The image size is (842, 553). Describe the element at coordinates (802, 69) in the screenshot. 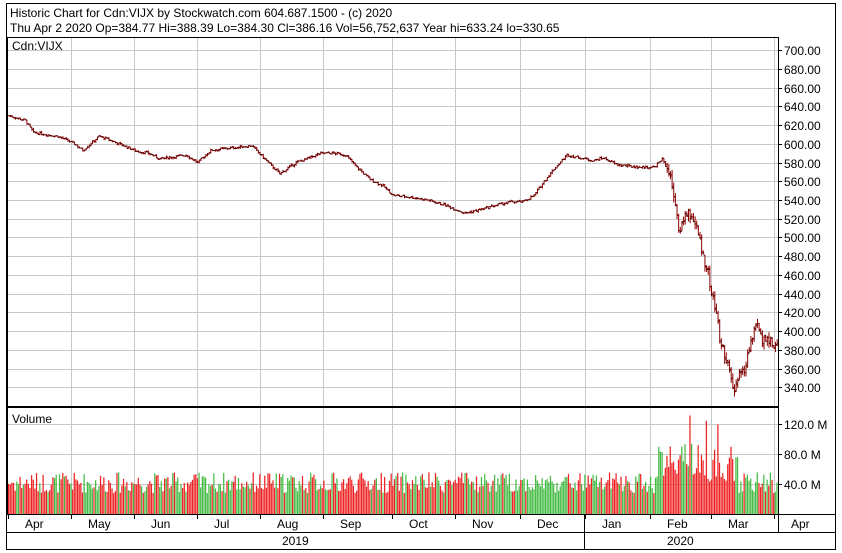

I see `price-y-tick-label: 680.00` at that location.